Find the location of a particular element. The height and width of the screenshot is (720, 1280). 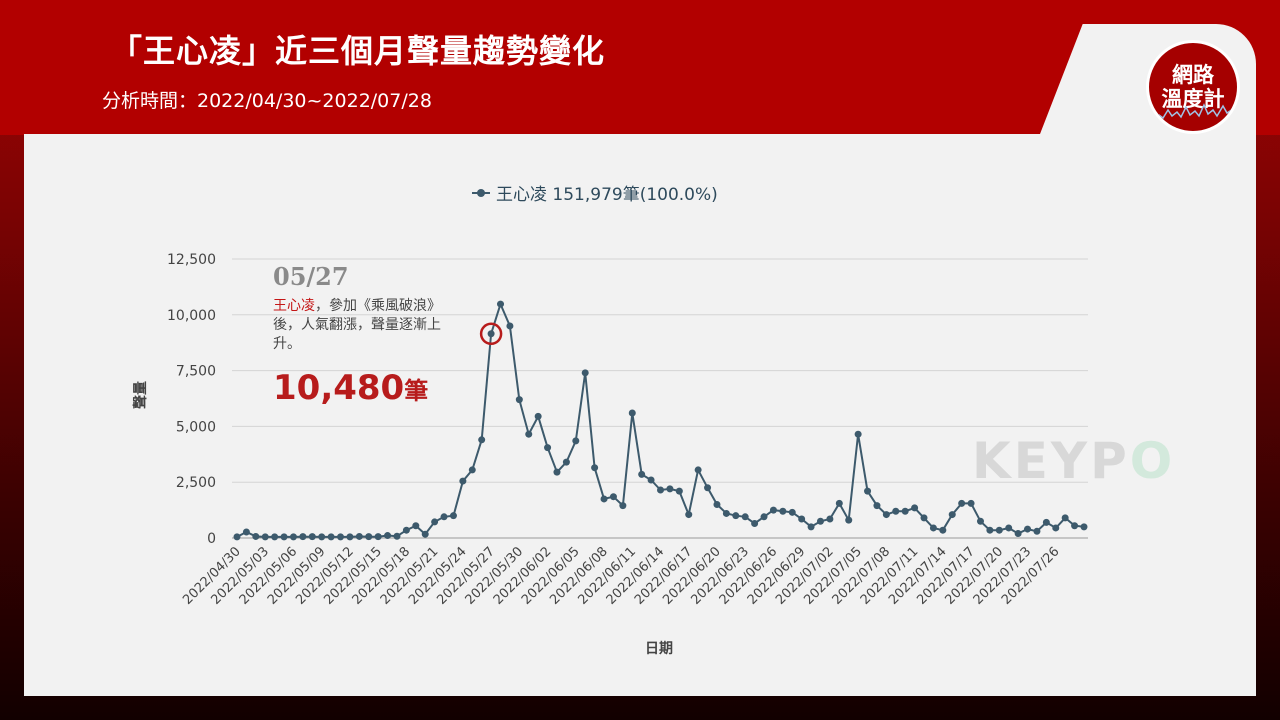

annotation-unit: 筆 is located at coordinates (416, 391).